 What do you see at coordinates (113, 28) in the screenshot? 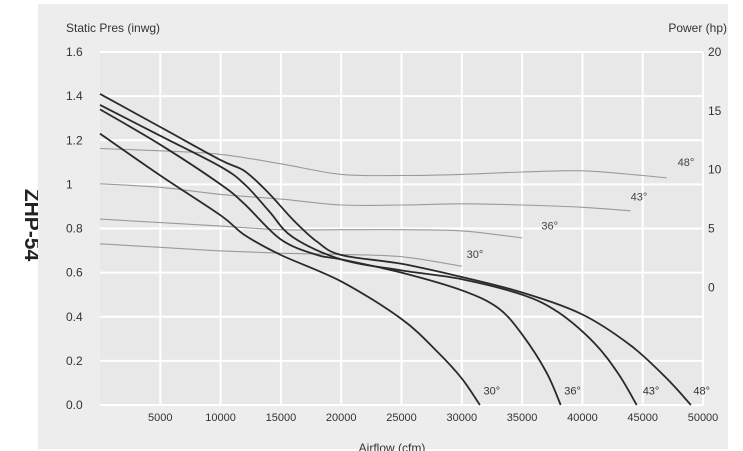
I see `y-axis-title: Static Pres (inwg)` at bounding box center [113, 28].